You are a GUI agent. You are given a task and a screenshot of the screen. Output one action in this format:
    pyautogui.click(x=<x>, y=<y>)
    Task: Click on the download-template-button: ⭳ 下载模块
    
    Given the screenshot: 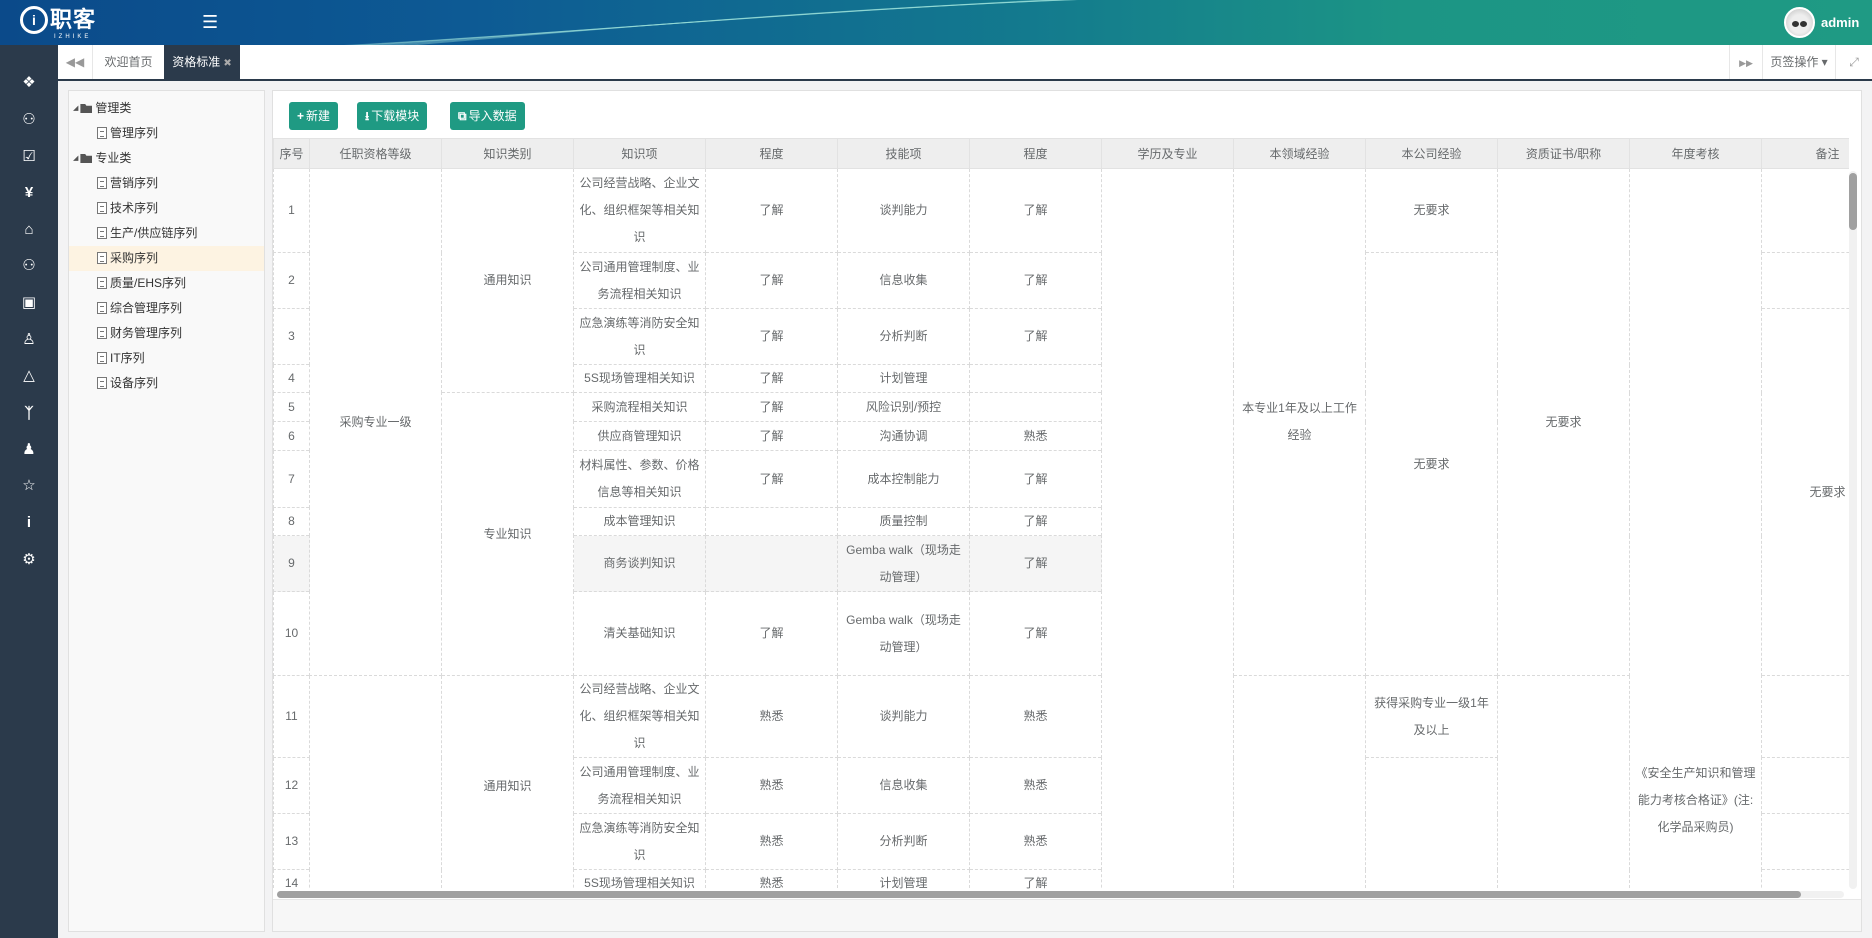 What is the action you would take?
    pyautogui.click(x=392, y=116)
    